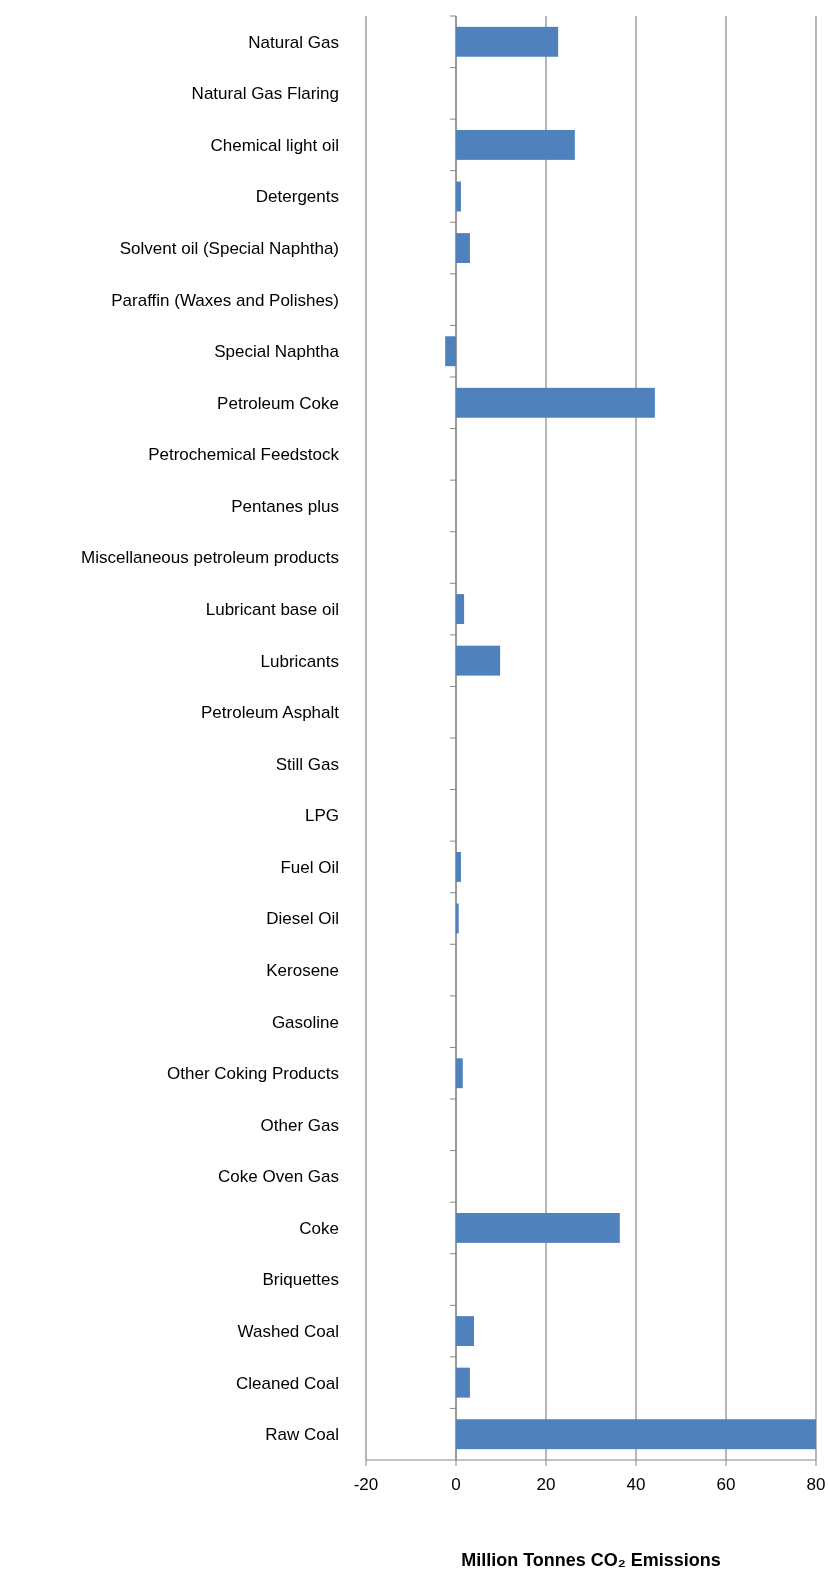 The image size is (828, 1580). What do you see at coordinates (726, 1484) in the screenshot?
I see `x-tick-label: 60` at bounding box center [726, 1484].